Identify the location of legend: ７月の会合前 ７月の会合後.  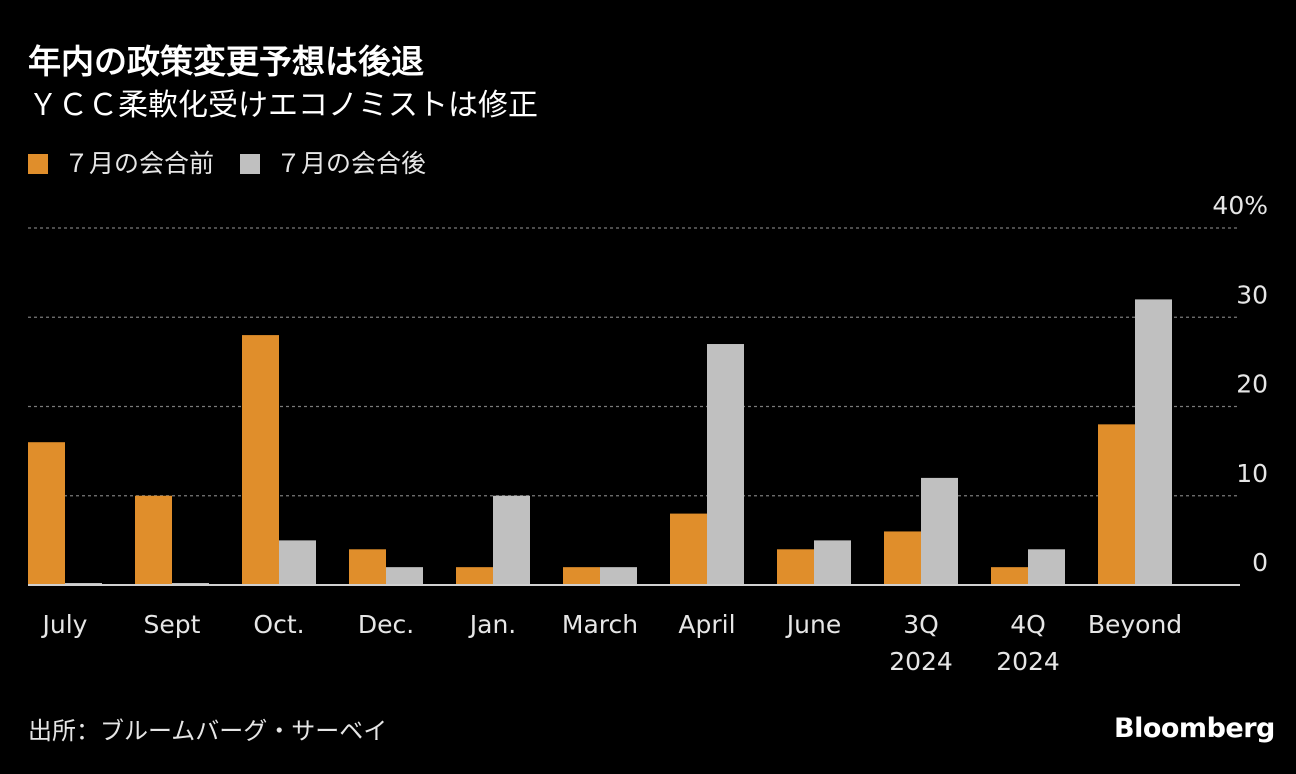
(240, 164).